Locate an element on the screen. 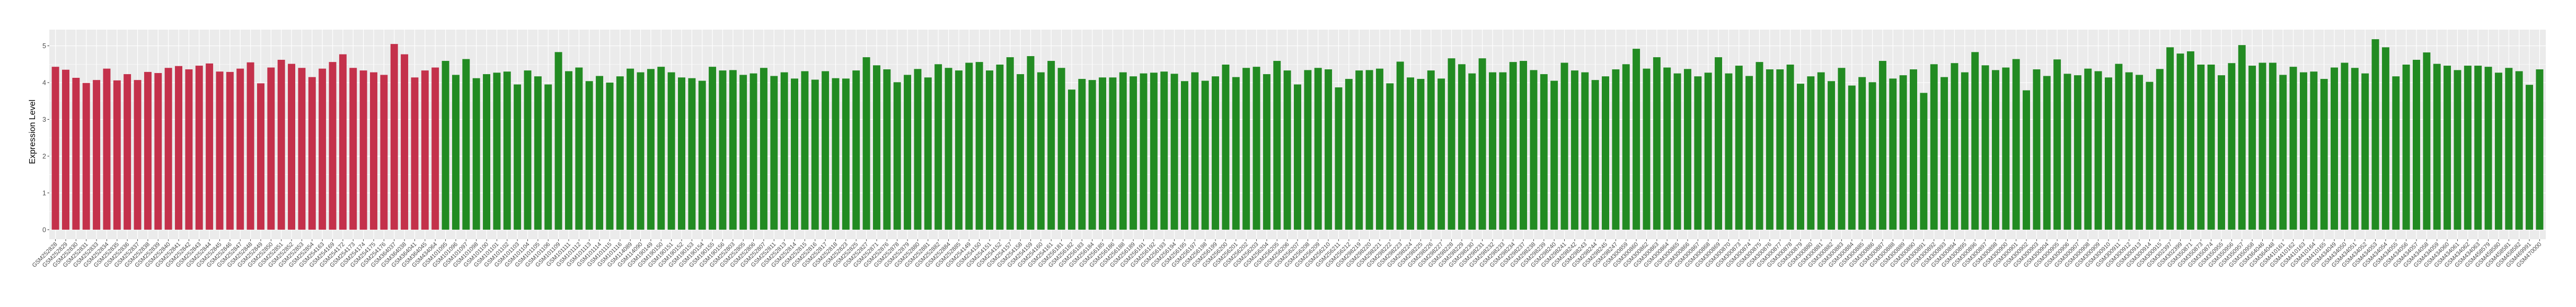 The height and width of the screenshot is (307, 2576). bar-GSM298239 is located at coordinates (1544, 152).